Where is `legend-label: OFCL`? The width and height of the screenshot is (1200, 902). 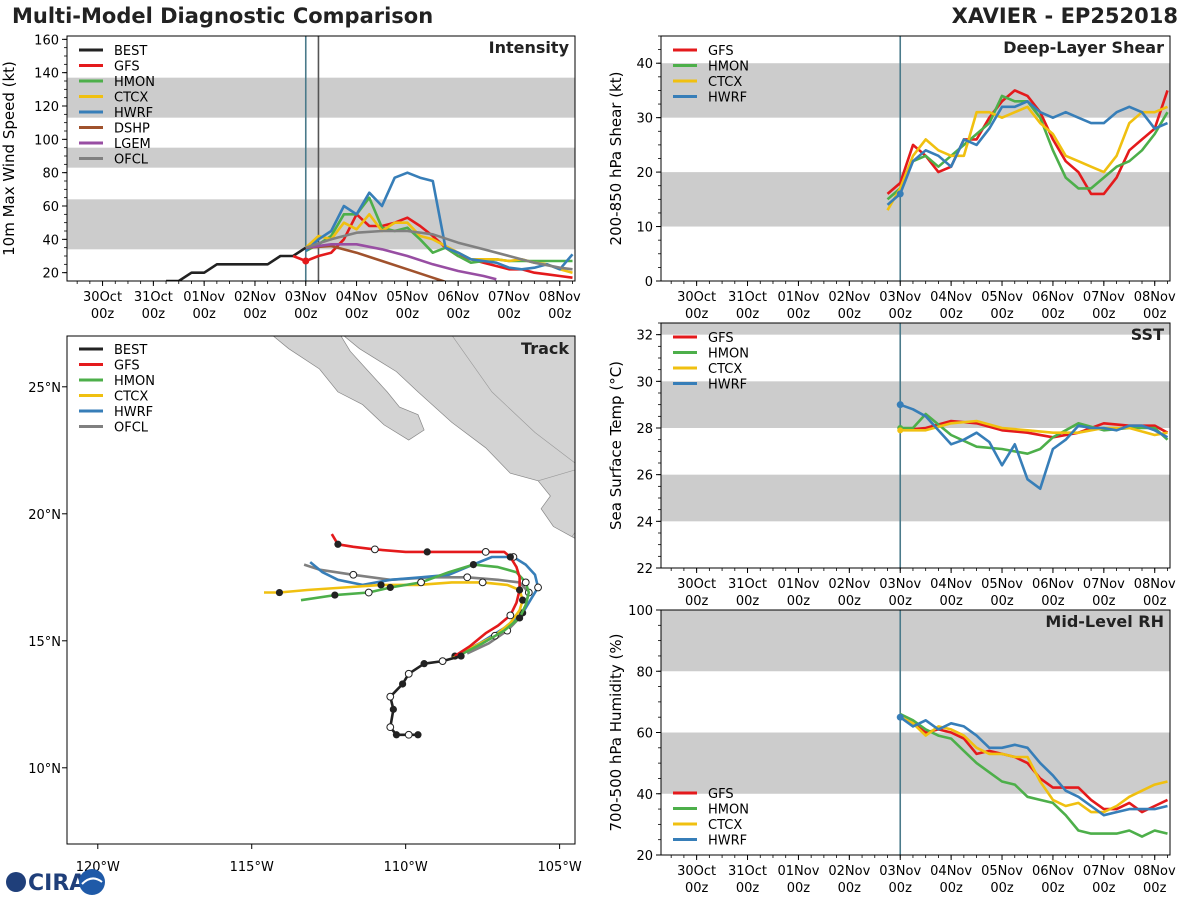 legend-label: OFCL is located at coordinates (131, 160).